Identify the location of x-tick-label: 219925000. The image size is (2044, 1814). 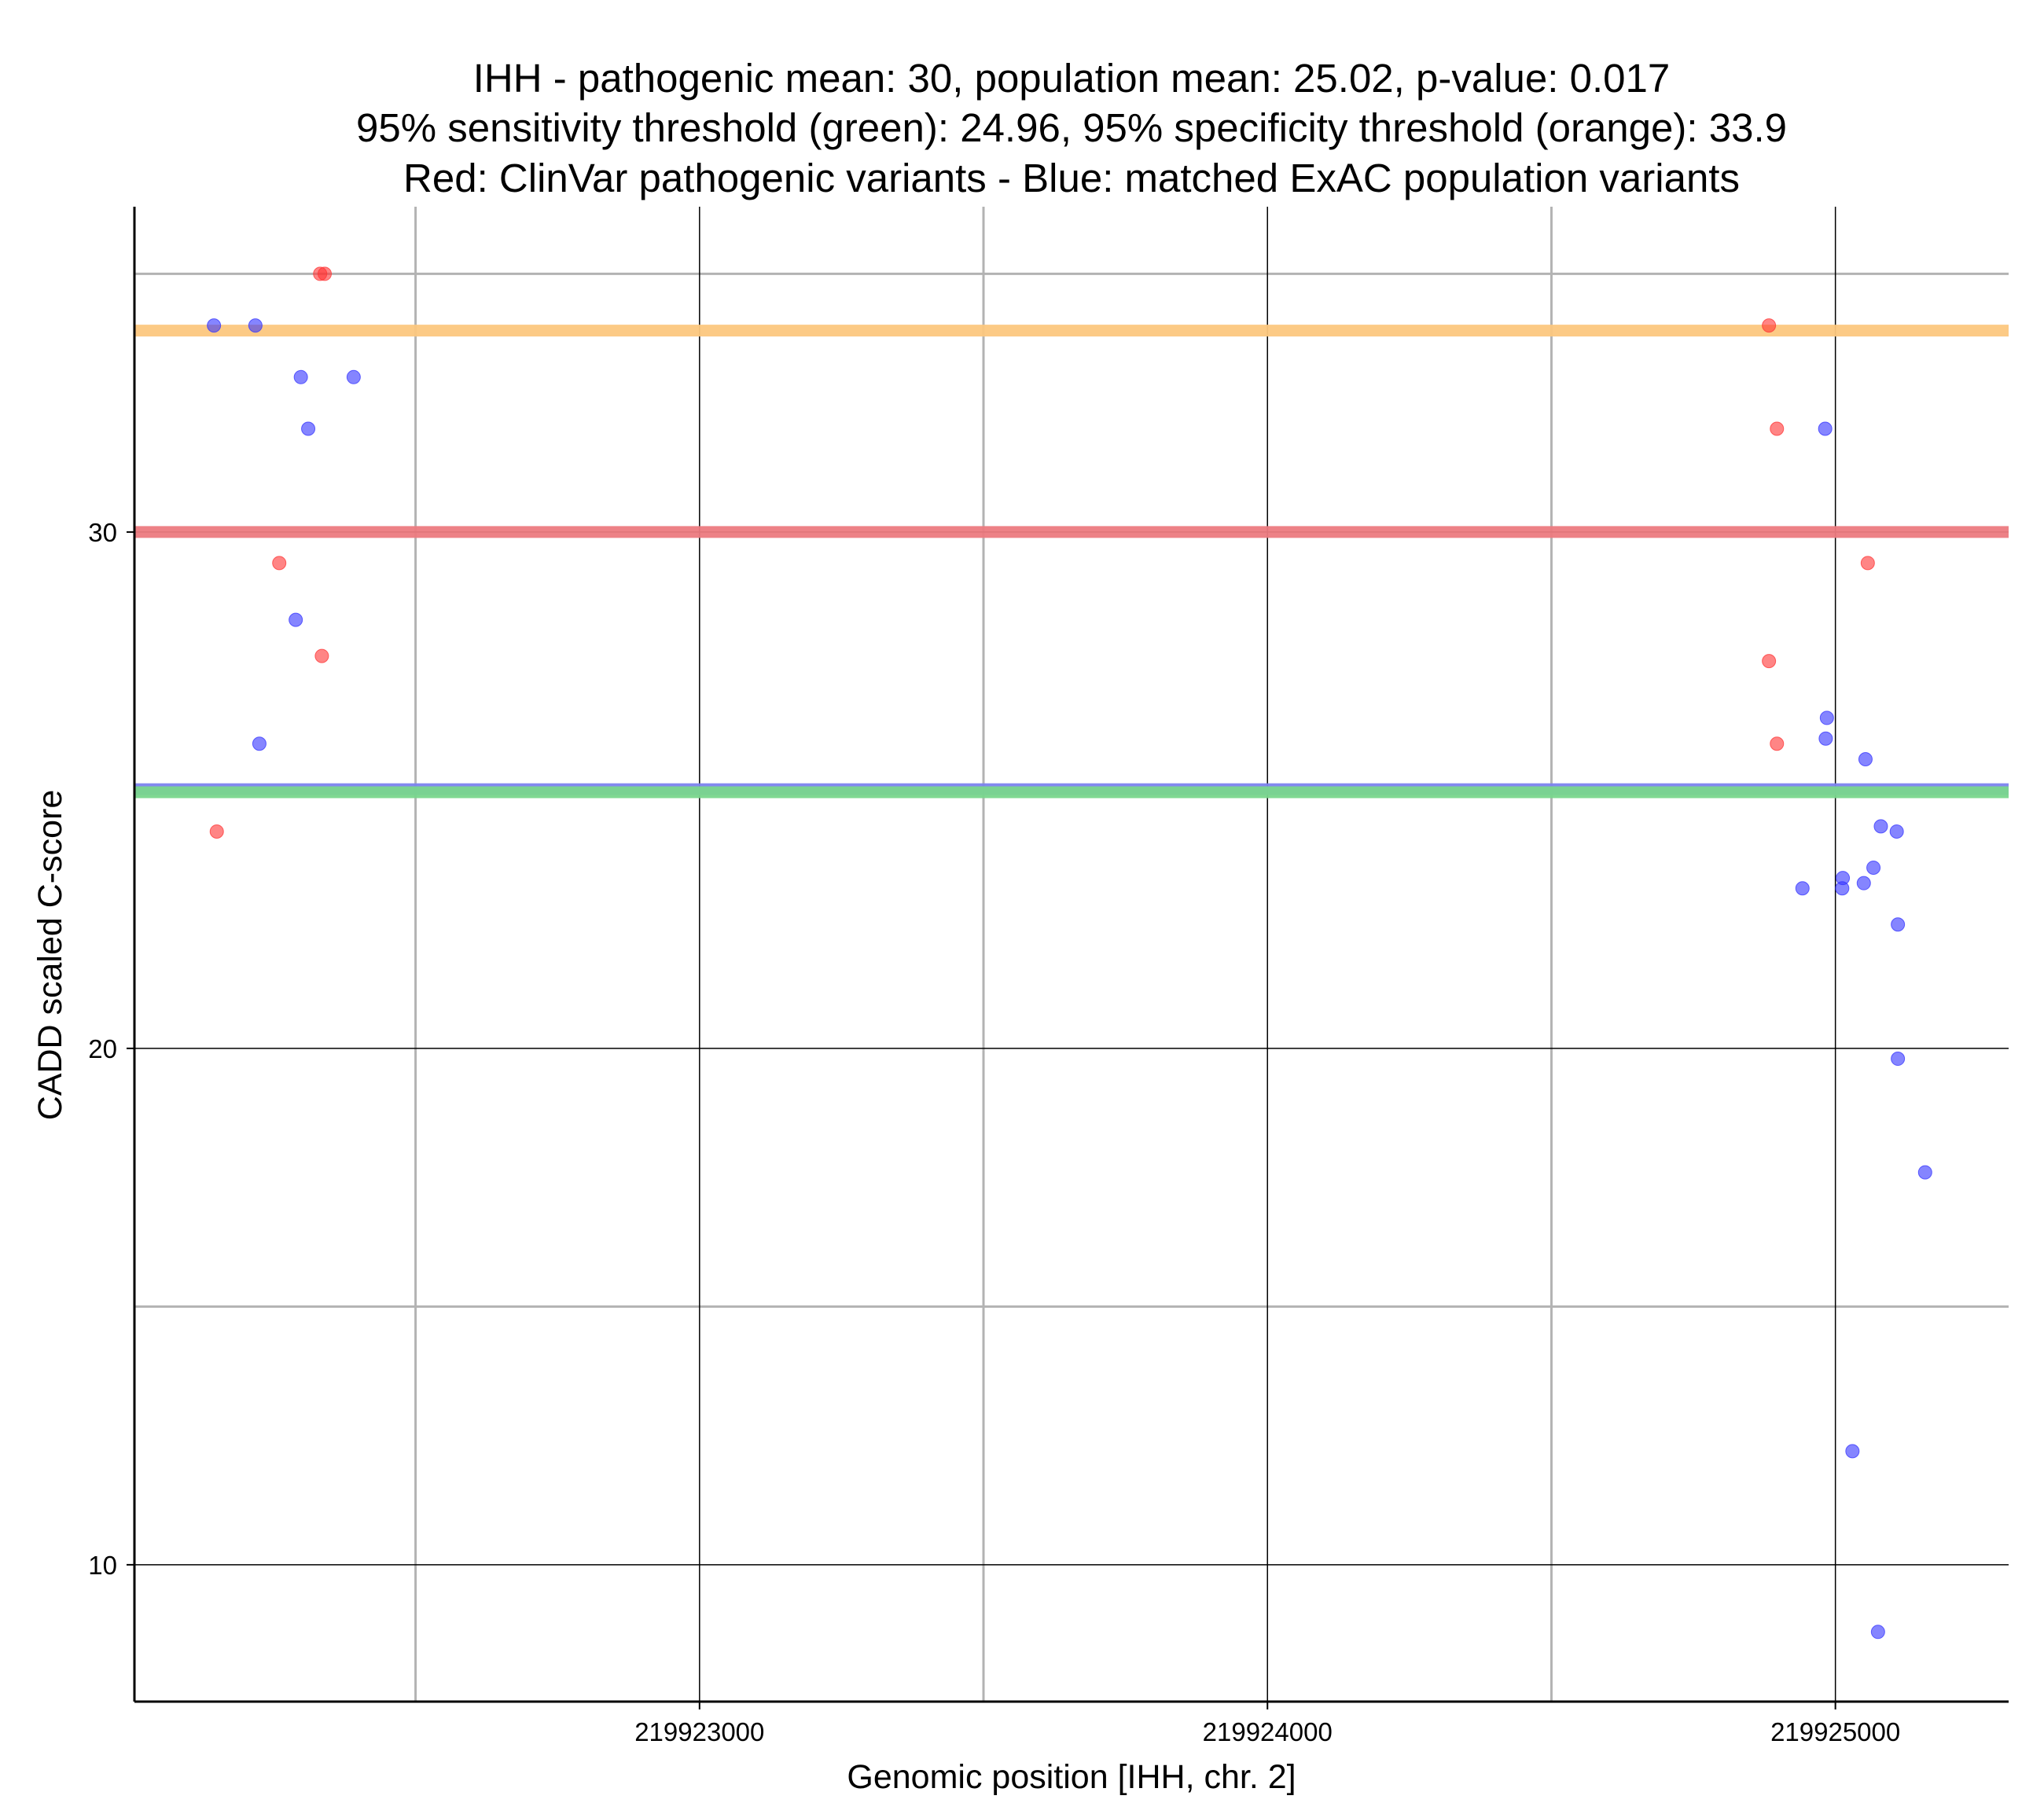
(1835, 1732).